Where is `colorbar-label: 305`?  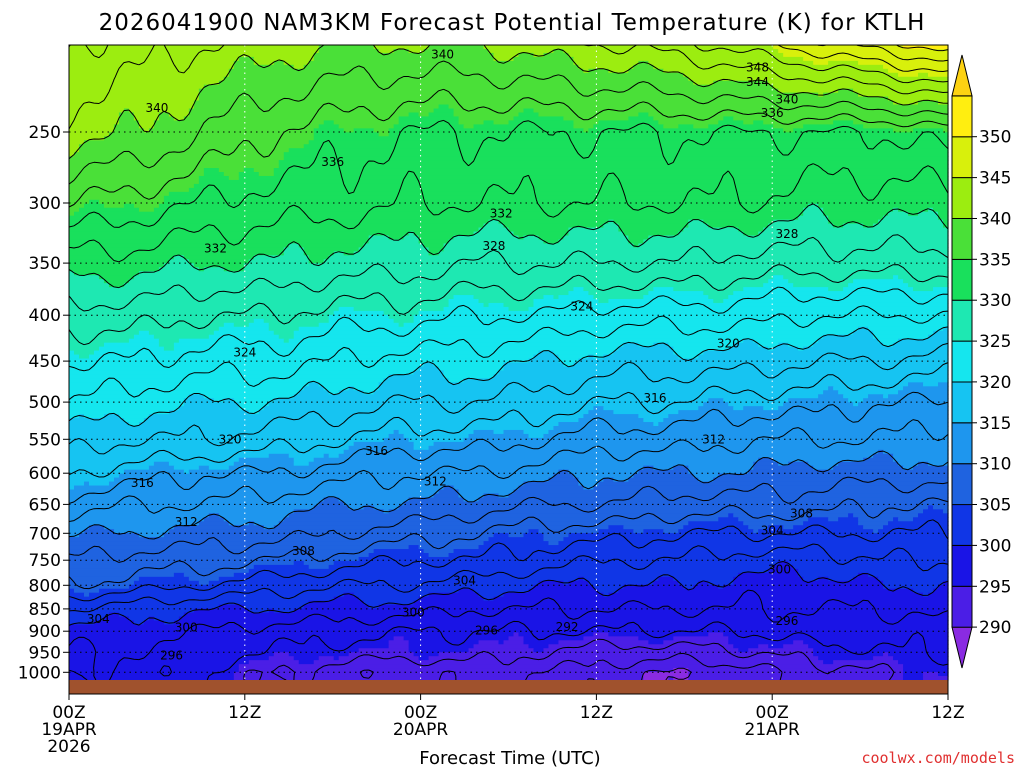 colorbar-label: 305 is located at coordinates (995, 506).